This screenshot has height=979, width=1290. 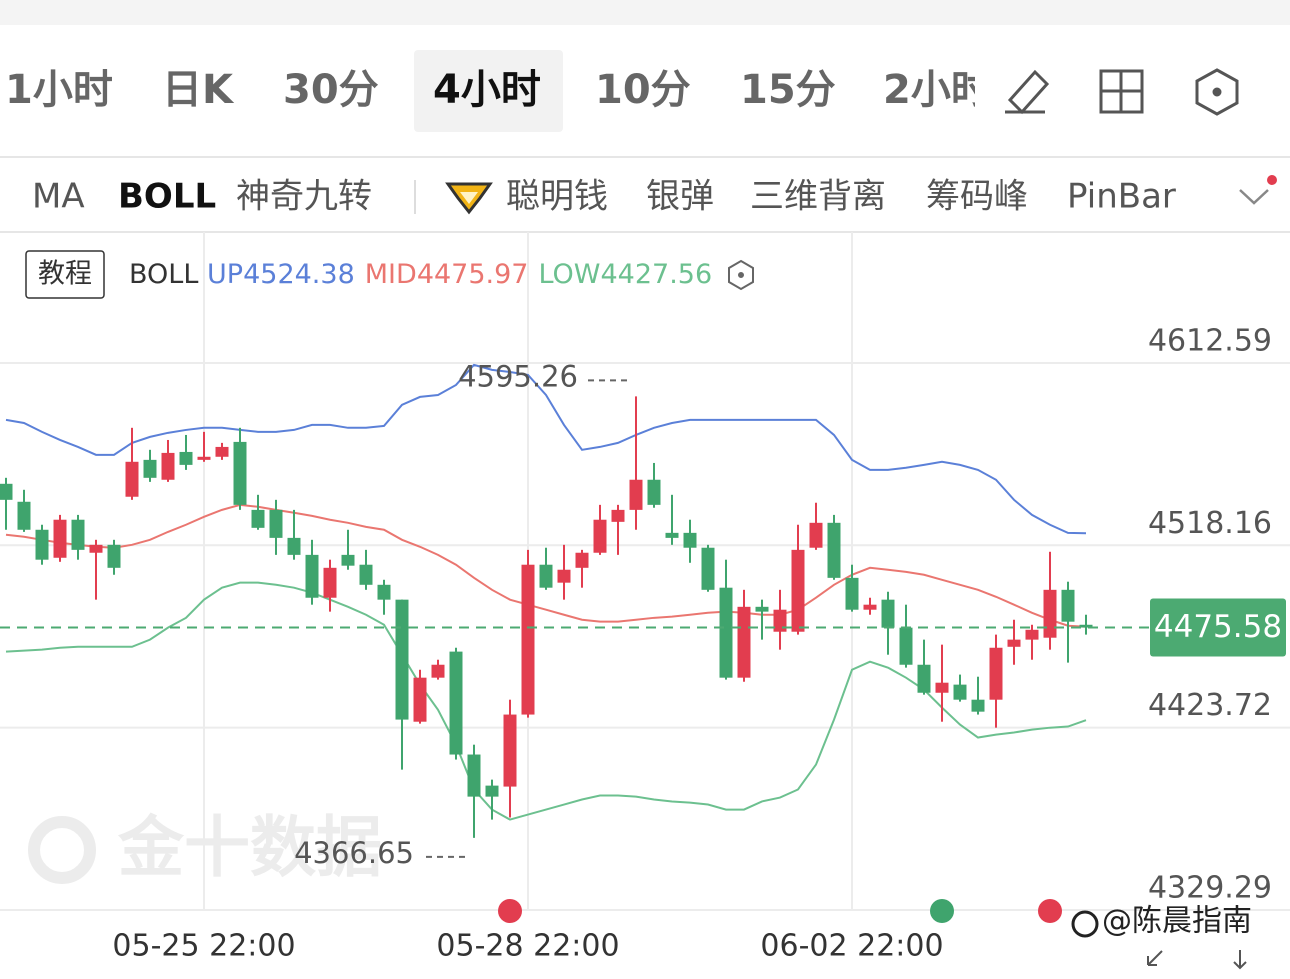 What do you see at coordinates (391, 274) in the screenshot?
I see `legend-name: MID` at bounding box center [391, 274].